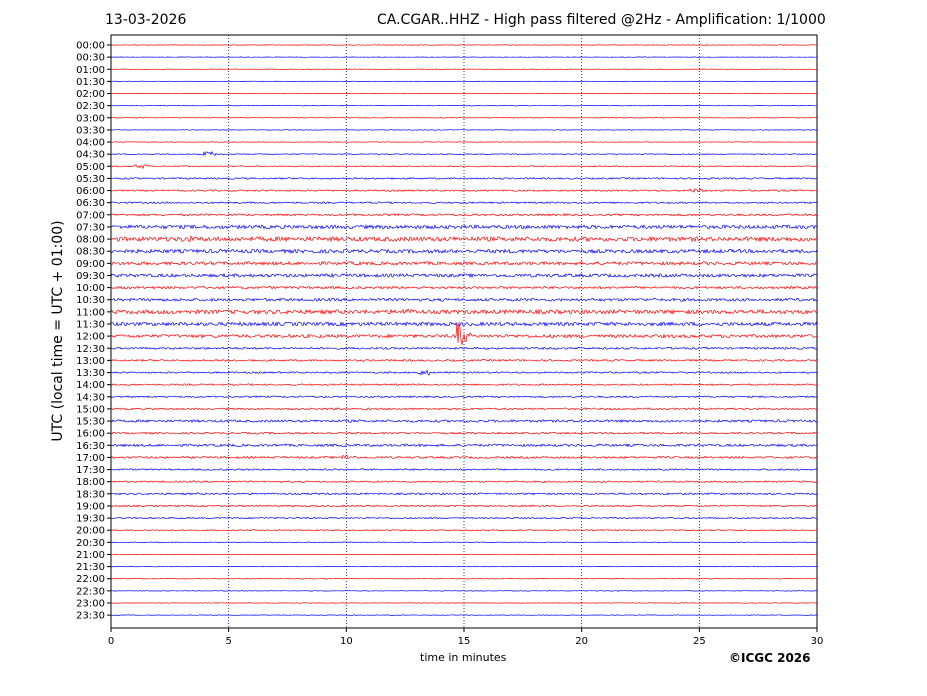 The height and width of the screenshot is (696, 927). Describe the element at coordinates (346, 641) in the screenshot. I see `x-tick-label: 10` at that location.